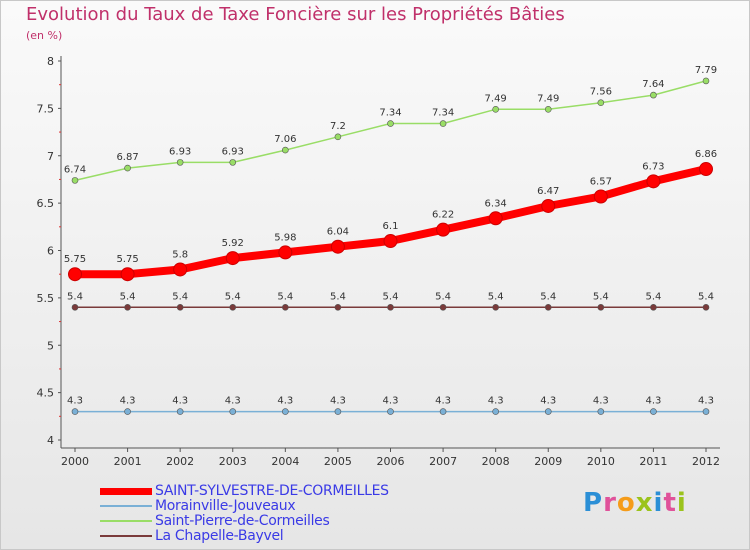 This screenshot has width=750, height=550. I want to click on x-tick-label: 2011, so click(653, 461).